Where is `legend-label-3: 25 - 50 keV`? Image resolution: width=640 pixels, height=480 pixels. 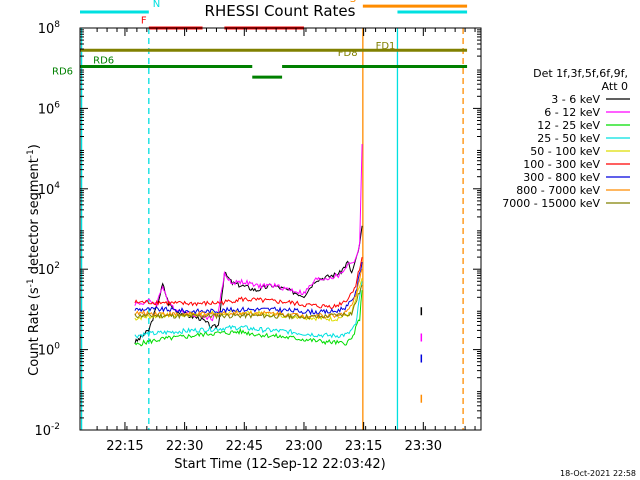
legend-label-3: 25 - 50 keV is located at coordinates (568, 138).